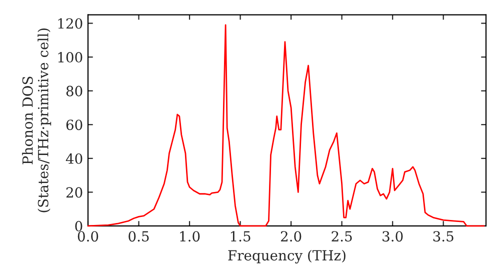 This screenshot has height=280, width=500. I want to click on x-tick-label: 1.0, so click(190, 236).